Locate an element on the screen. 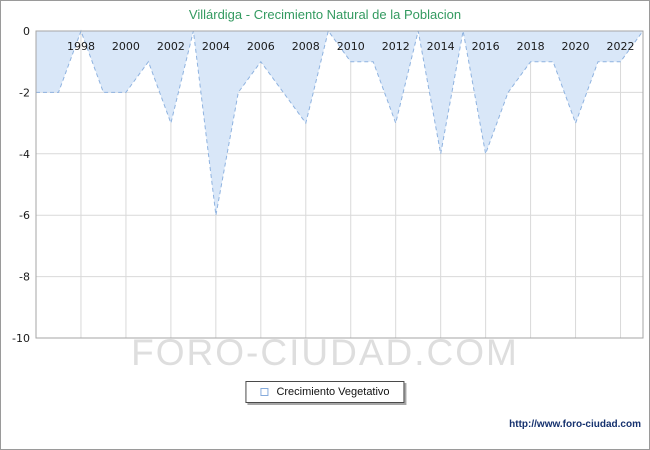 The height and width of the screenshot is (450, 650). svg-text: 2010 is located at coordinates (351, 46).